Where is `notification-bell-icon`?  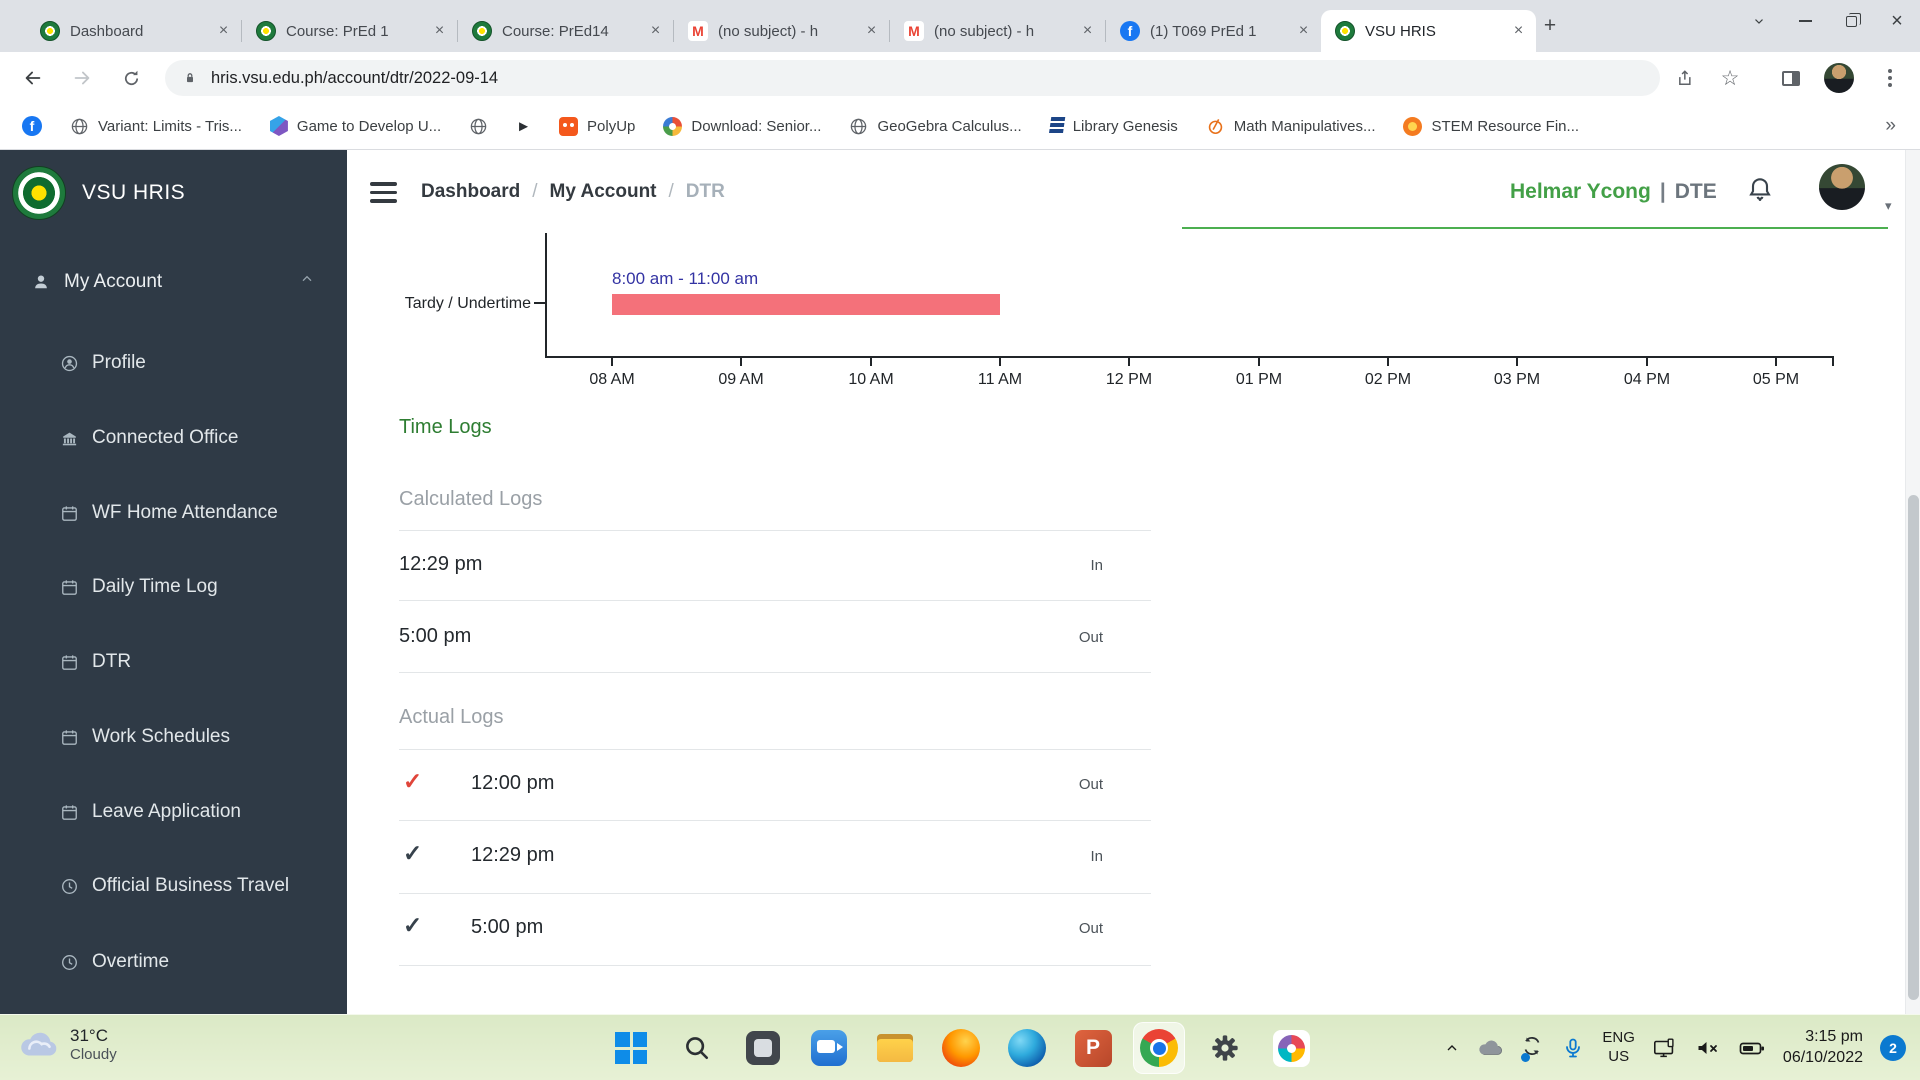 notification-bell-icon is located at coordinates (1760, 191).